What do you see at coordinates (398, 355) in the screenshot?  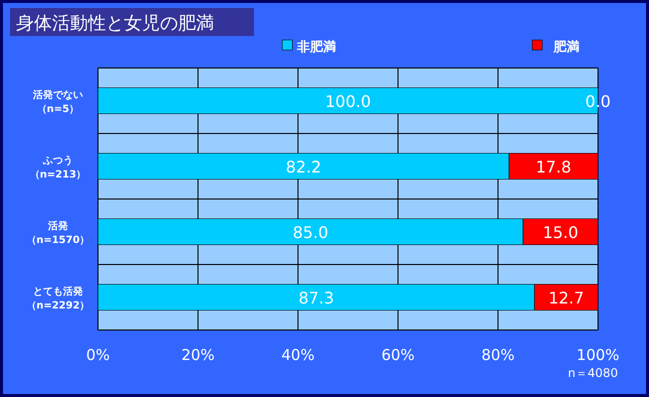 I see `x-tick-label: 60%` at bounding box center [398, 355].